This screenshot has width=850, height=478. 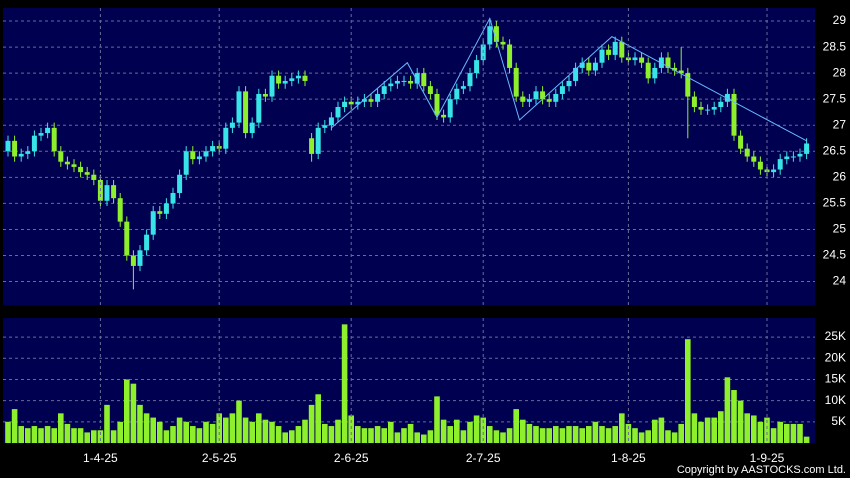 I want to click on y-tick-label: 15K, so click(x=835, y=379).